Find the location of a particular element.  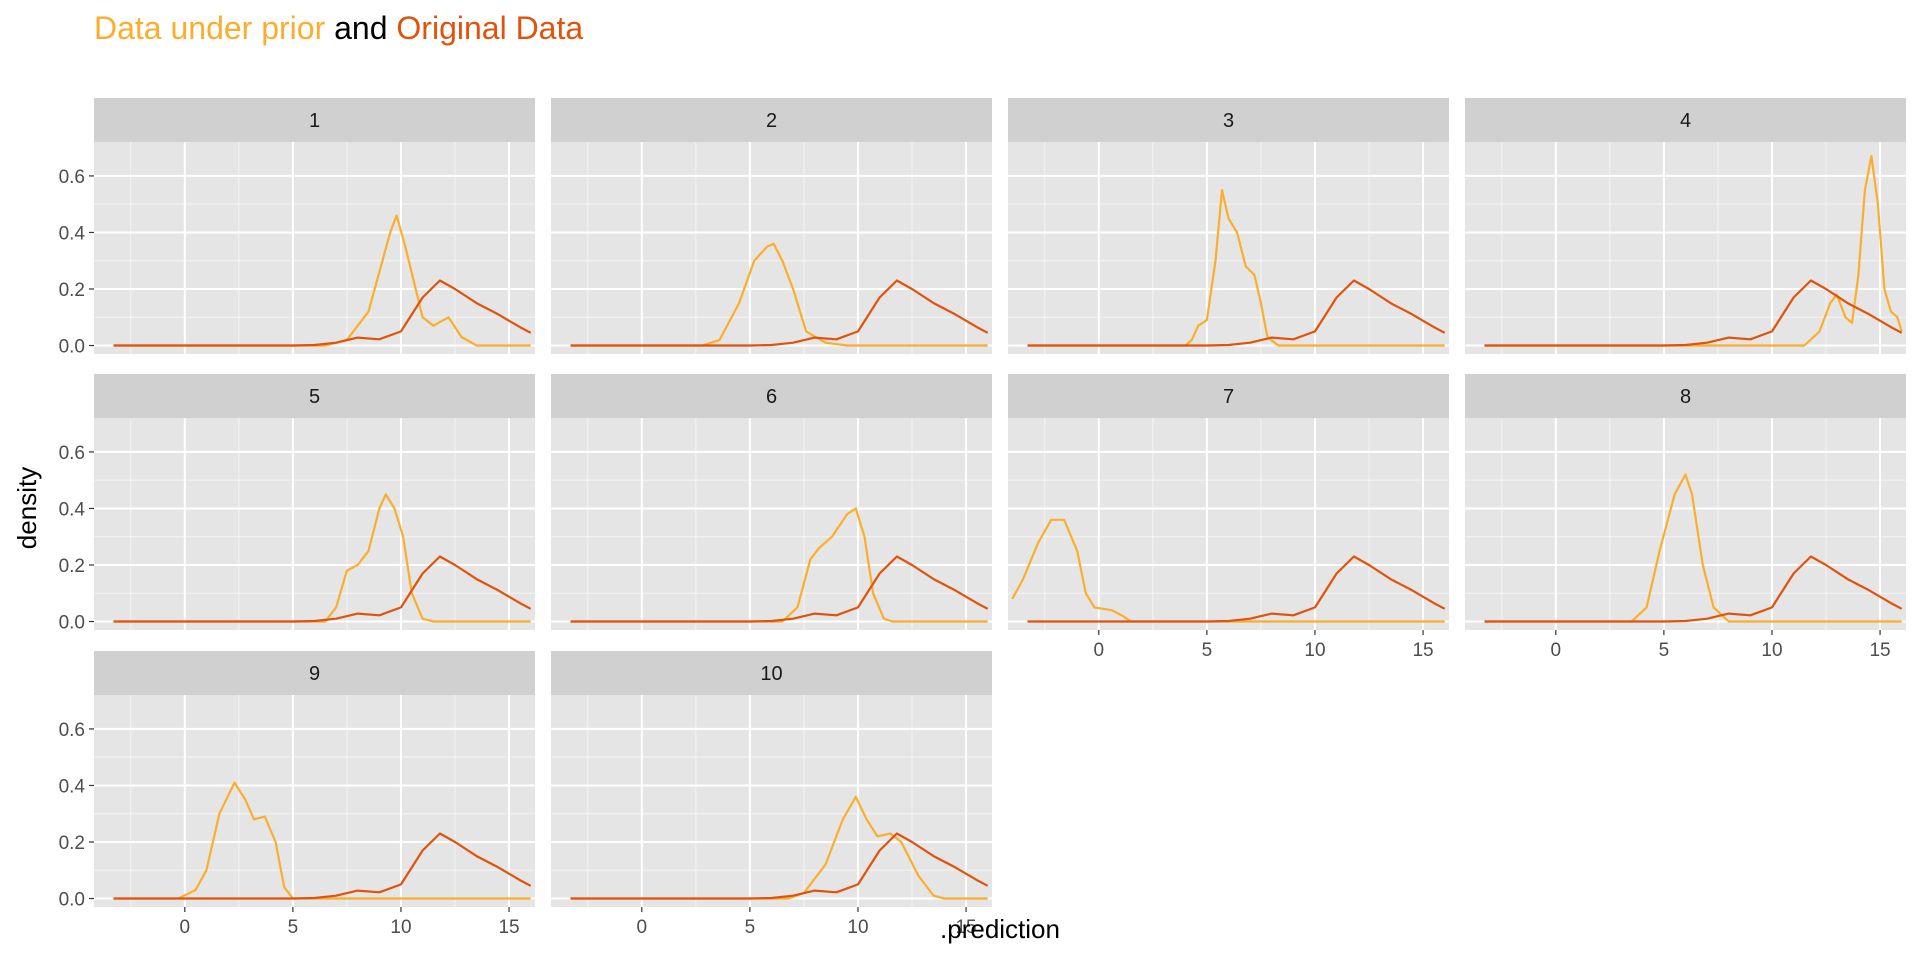

facet-strip-label: 5 is located at coordinates (314, 397).